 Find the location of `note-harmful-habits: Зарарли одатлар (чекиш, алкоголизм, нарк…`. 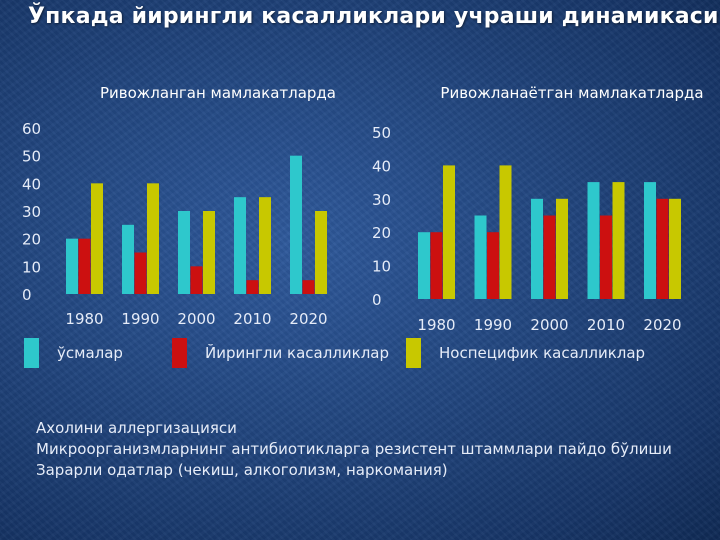

note-harmful-habits: Зарарли одатлар (чекиш, алкоголизм, нарк… is located at coordinates (242, 470).